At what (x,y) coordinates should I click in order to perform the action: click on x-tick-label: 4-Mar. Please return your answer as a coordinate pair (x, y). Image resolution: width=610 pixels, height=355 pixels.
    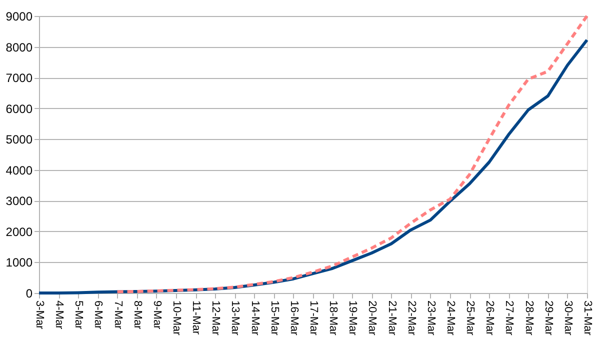
    Looking at the image, I should click on (59, 315).